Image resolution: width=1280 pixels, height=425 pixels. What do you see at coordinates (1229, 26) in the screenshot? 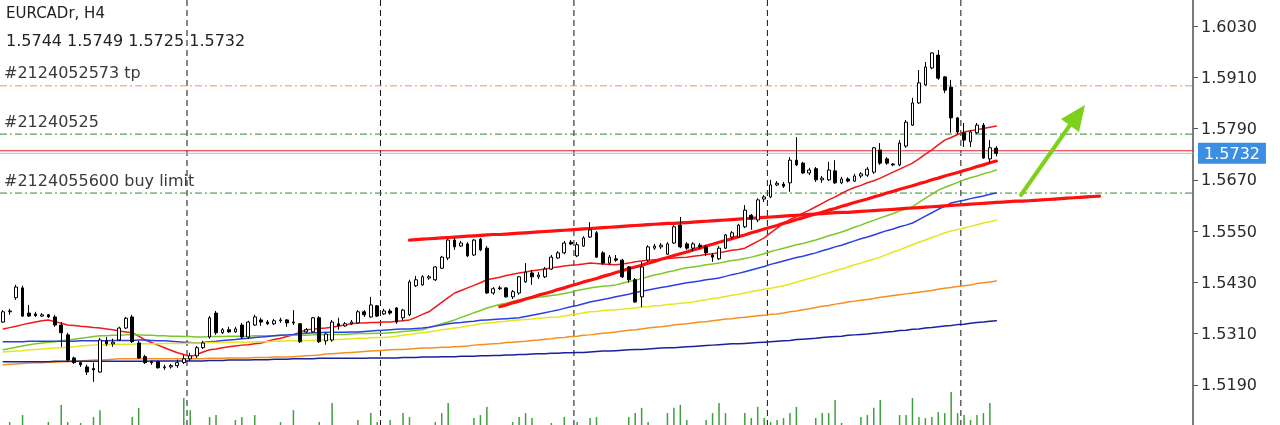
I see `y-tick-label: 1.6030` at bounding box center [1229, 26].